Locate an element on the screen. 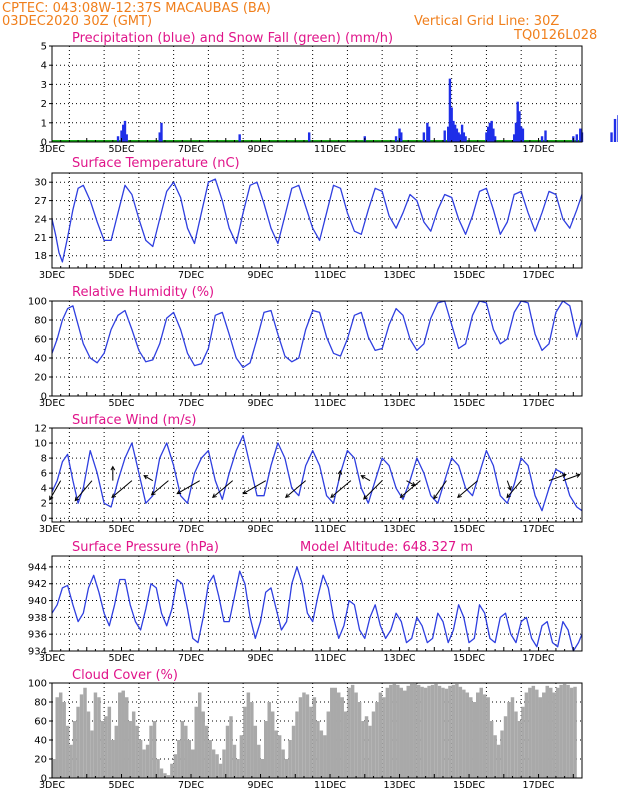 The image size is (618, 800). cloud-ytick-label: 100 is located at coordinates (37, 684).